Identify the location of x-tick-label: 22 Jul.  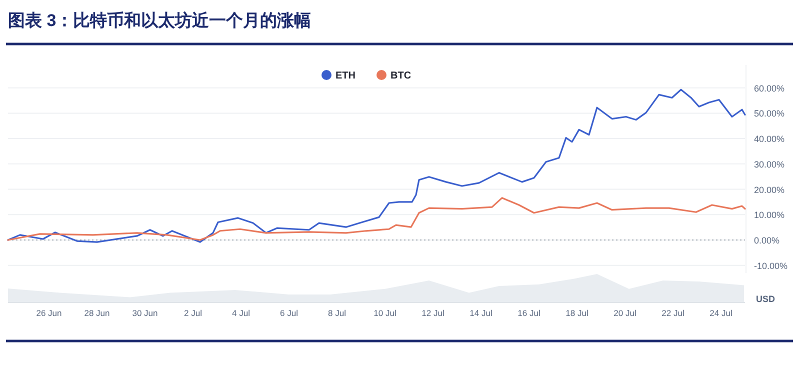
(673, 313).